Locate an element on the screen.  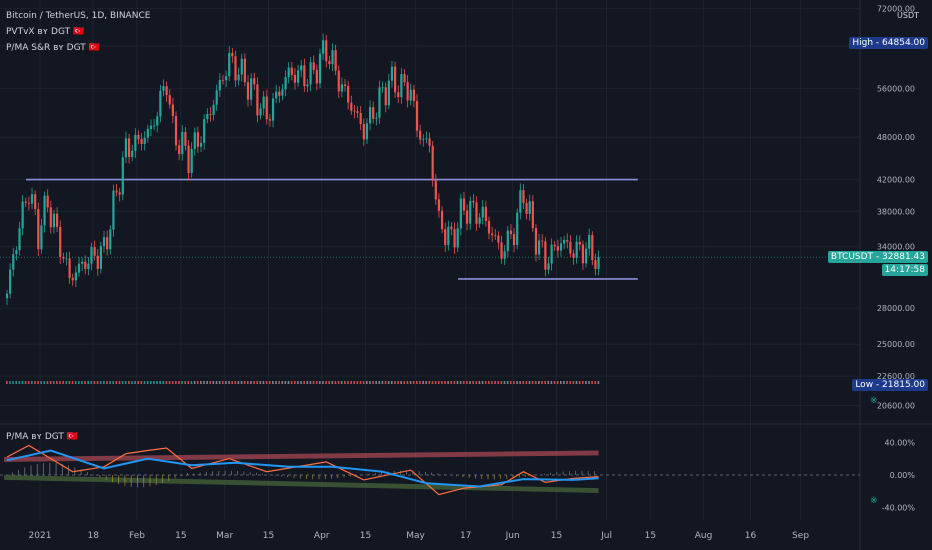
price-tick-label: 48000.00 is located at coordinates (896, 137).